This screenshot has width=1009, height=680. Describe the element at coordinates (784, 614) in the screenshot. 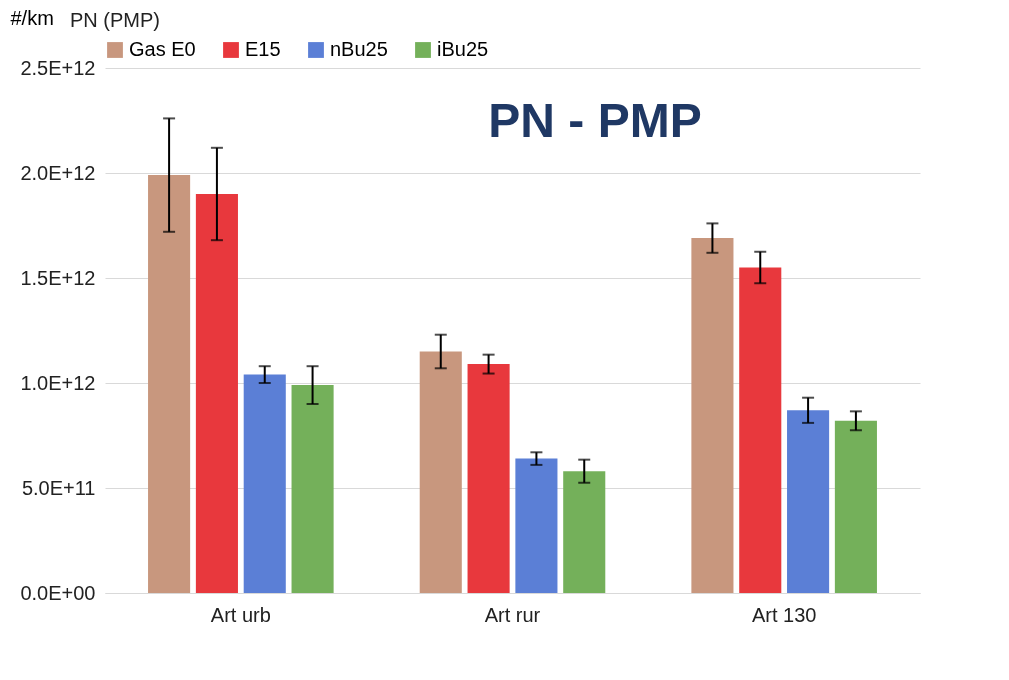

I see `x-tick-label: Art 130` at that location.